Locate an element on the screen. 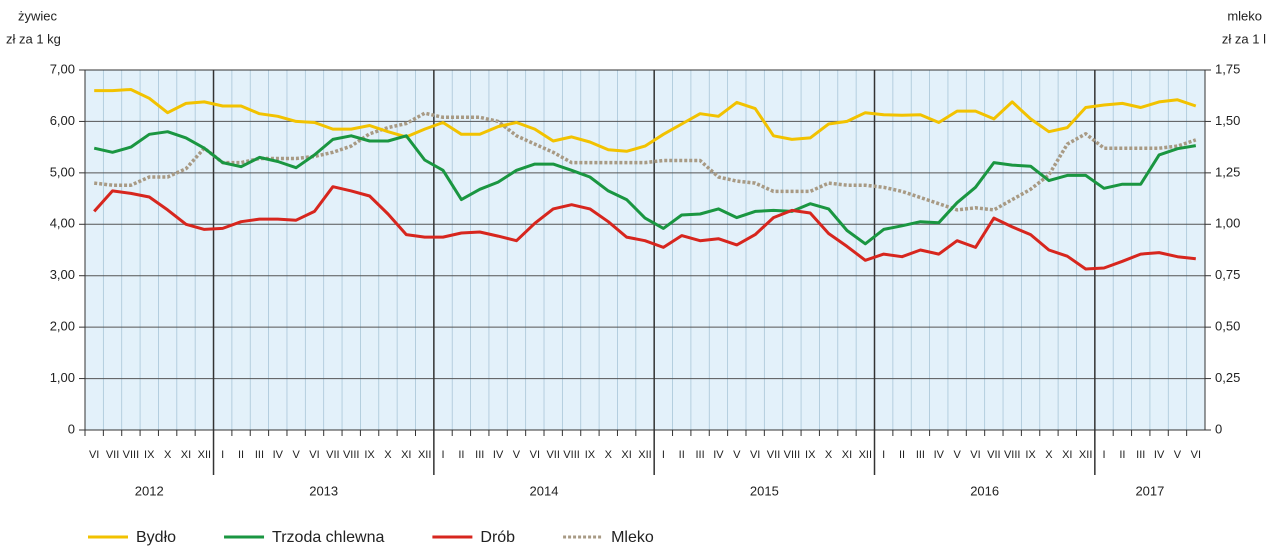  y2-tick-label: 0 is located at coordinates (1218, 428).